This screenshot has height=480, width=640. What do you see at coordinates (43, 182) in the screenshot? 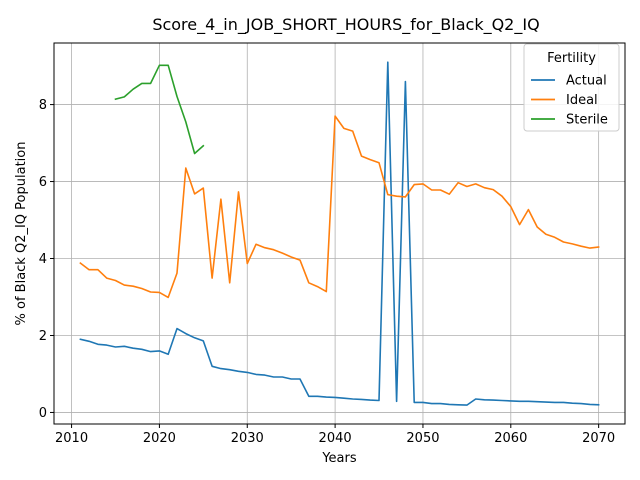
I see `y-tick-label: 6` at bounding box center [43, 182].